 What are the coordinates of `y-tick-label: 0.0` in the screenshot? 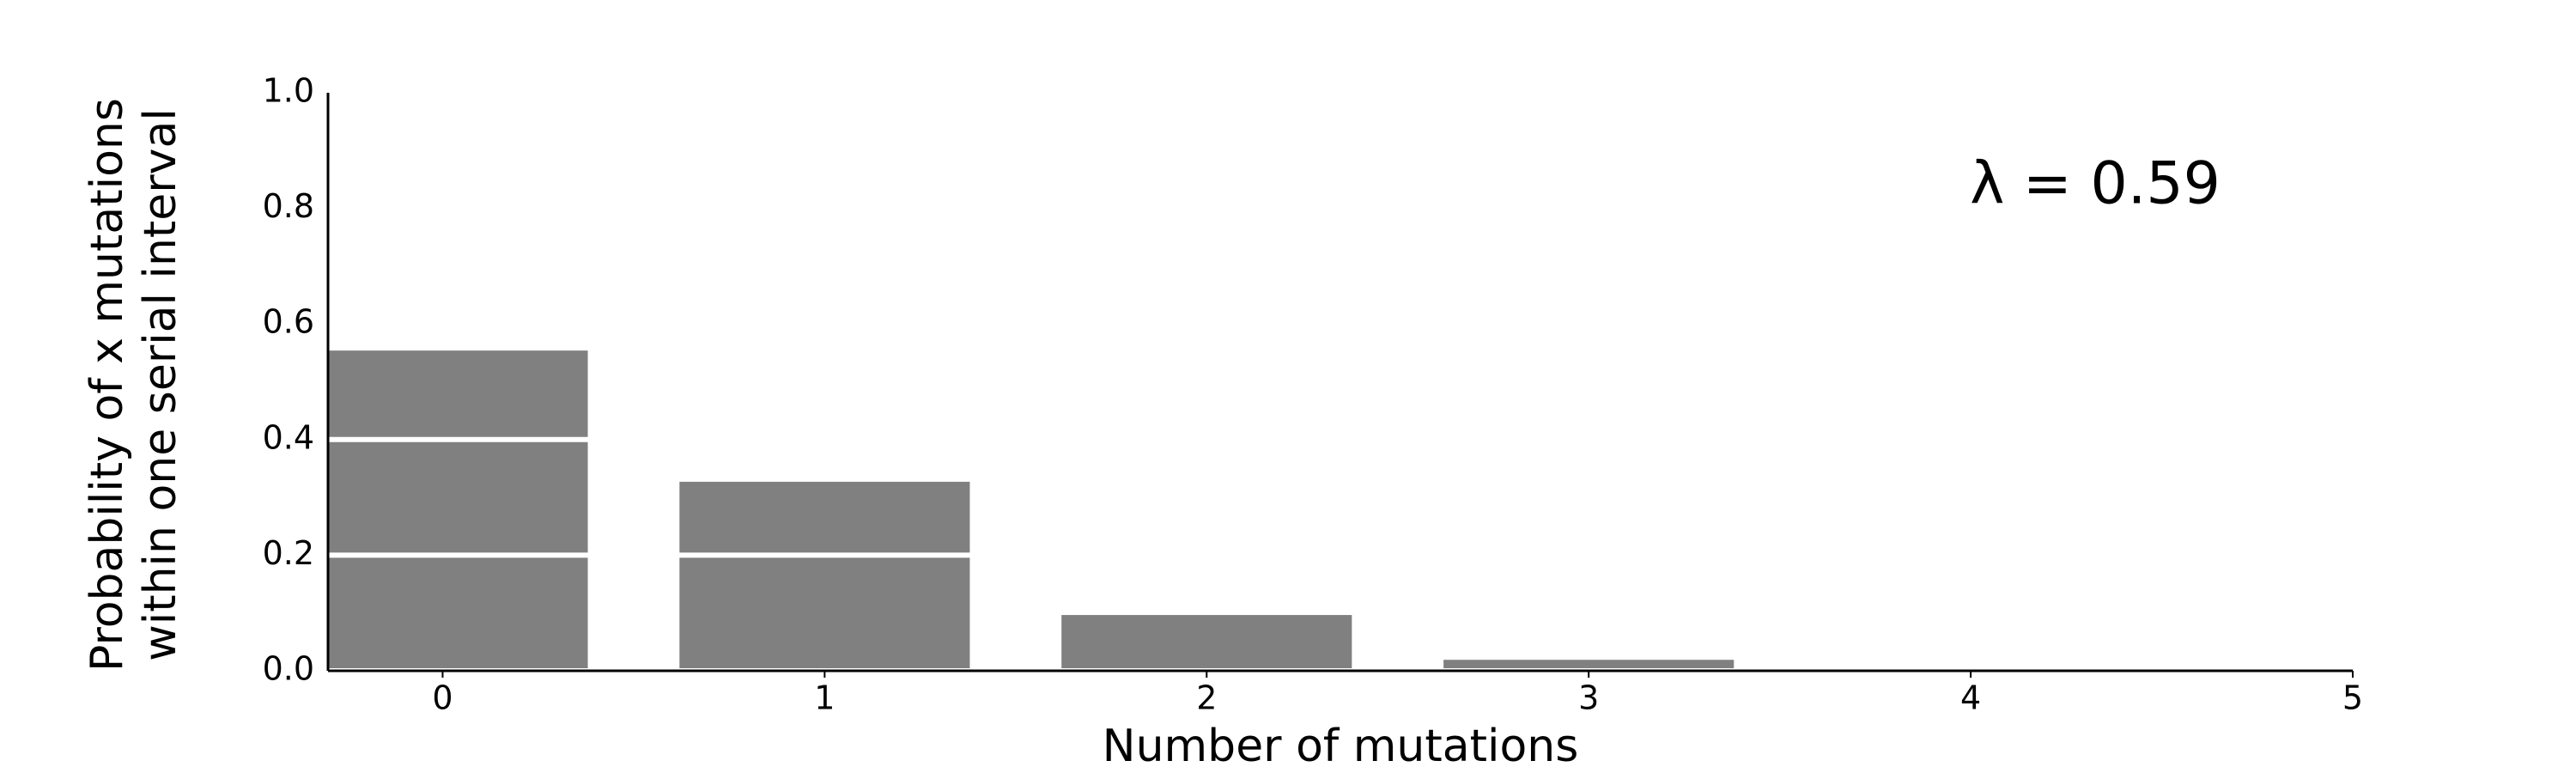 It's located at (289, 669).